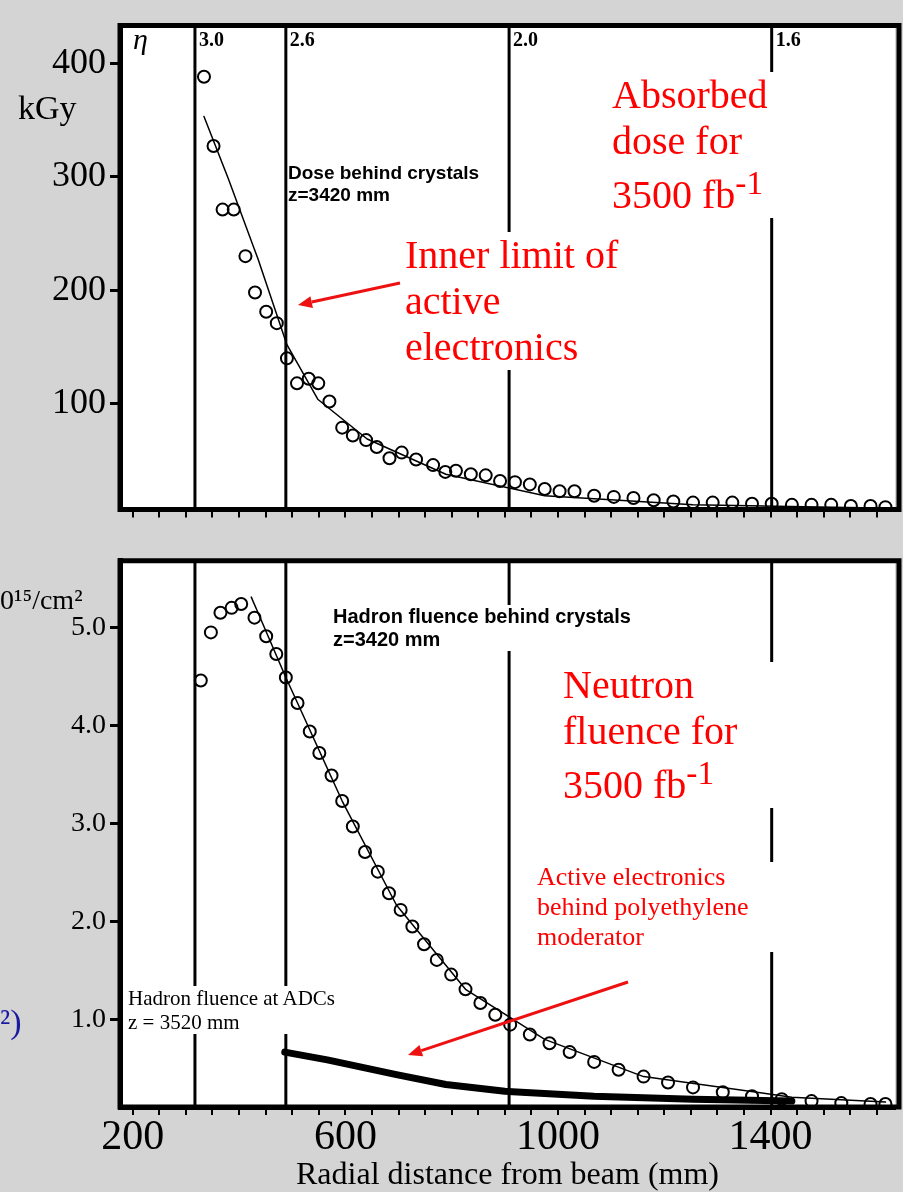 Image resolution: width=903 pixels, height=1192 pixels. I want to click on y-axis-title: kGy, so click(47, 108).